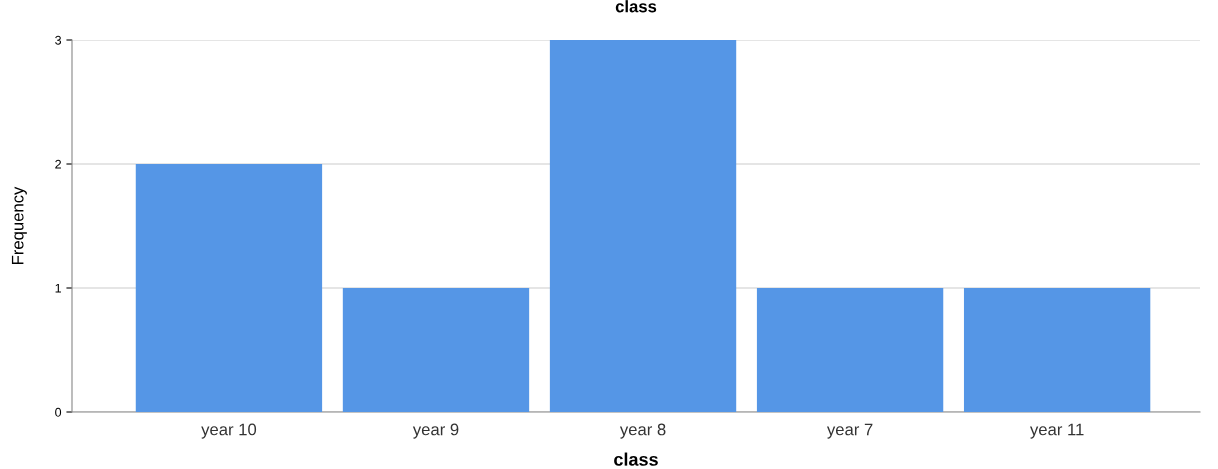 The height and width of the screenshot is (469, 1218). I want to click on y-tick-label: 1, so click(58, 288).